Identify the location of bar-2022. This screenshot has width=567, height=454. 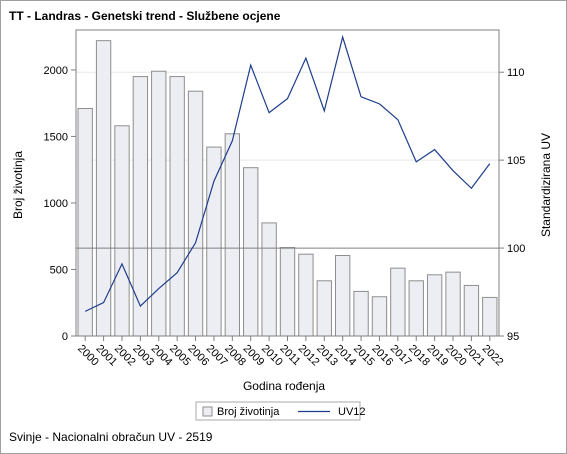
(490, 316).